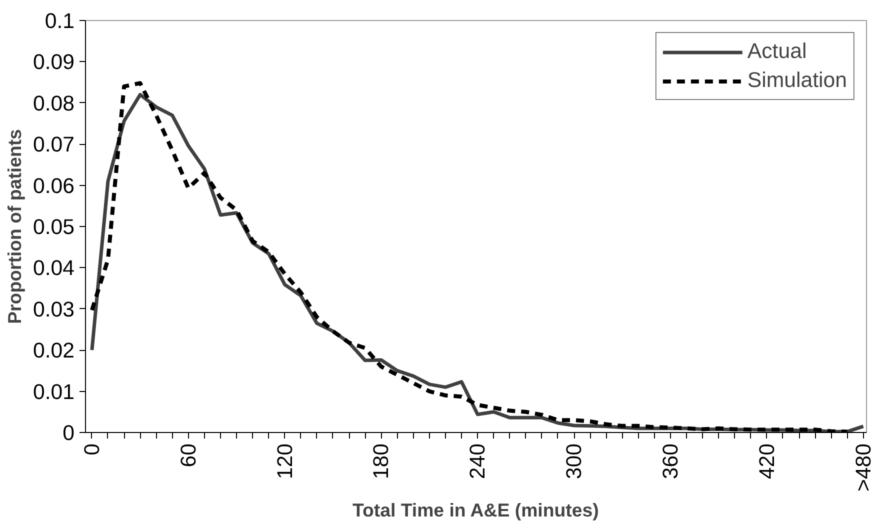  Describe the element at coordinates (188, 455) in the screenshot. I see `x-tick-label: 60` at that location.